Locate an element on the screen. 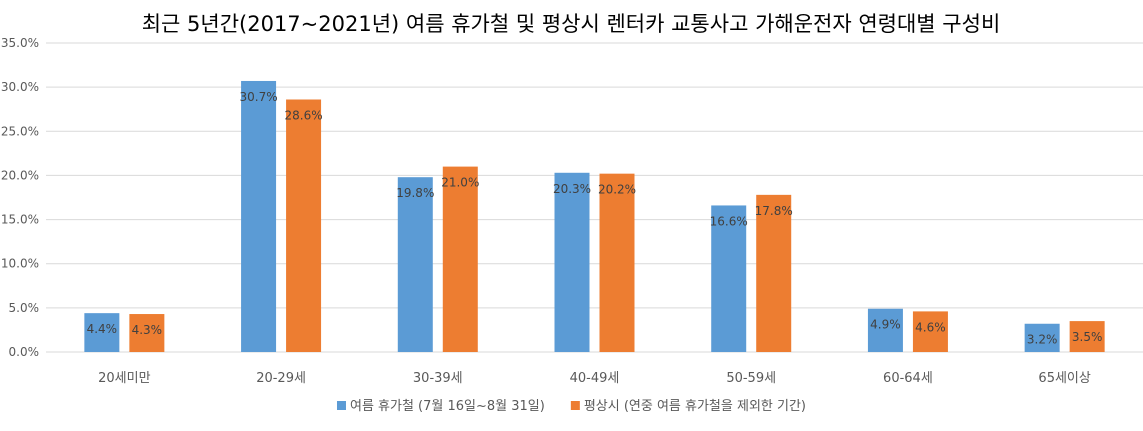 The width and height of the screenshot is (1143, 431). legend-item: 평상시 (연중 여름 휴가철을 제외한 기간) is located at coordinates (688, 406).